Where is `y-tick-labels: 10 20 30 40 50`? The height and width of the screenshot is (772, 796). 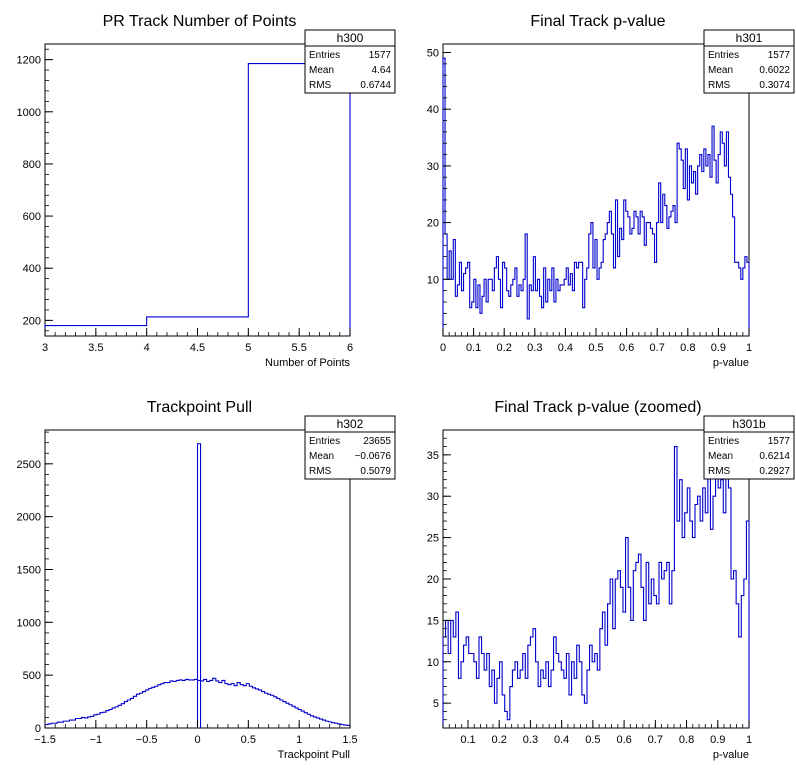
y-tick-labels: 10 20 30 40 50 is located at coordinates (439, 192).